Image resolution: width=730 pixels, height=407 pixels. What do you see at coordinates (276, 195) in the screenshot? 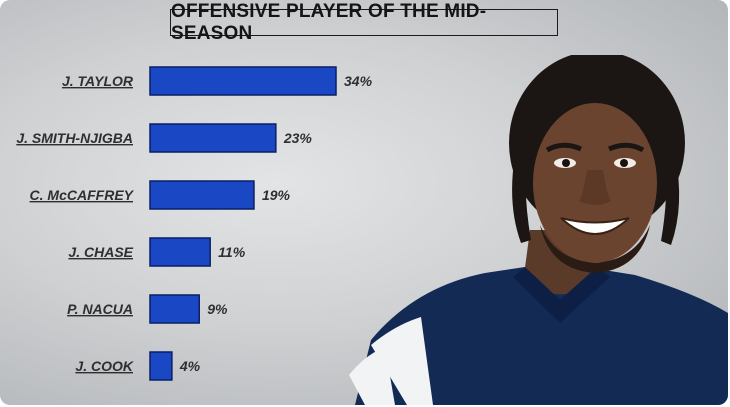
I see `value-label: 19%` at bounding box center [276, 195].